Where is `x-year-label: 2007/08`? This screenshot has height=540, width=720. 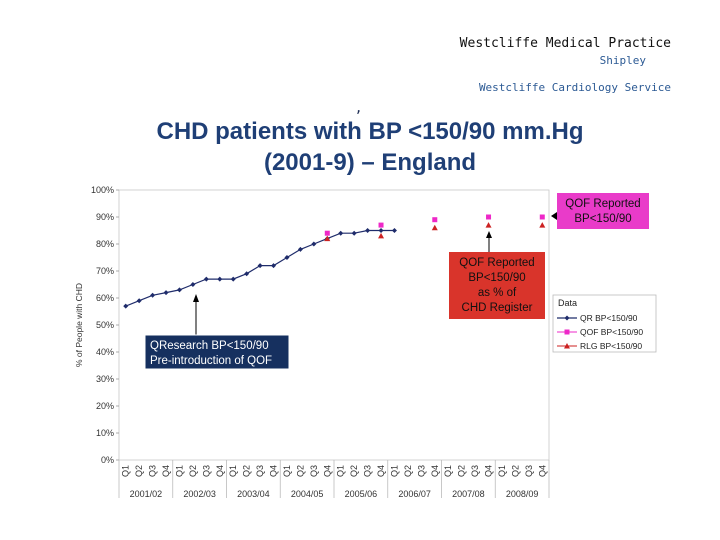 x-year-label: 2007/08 is located at coordinates (468, 494).